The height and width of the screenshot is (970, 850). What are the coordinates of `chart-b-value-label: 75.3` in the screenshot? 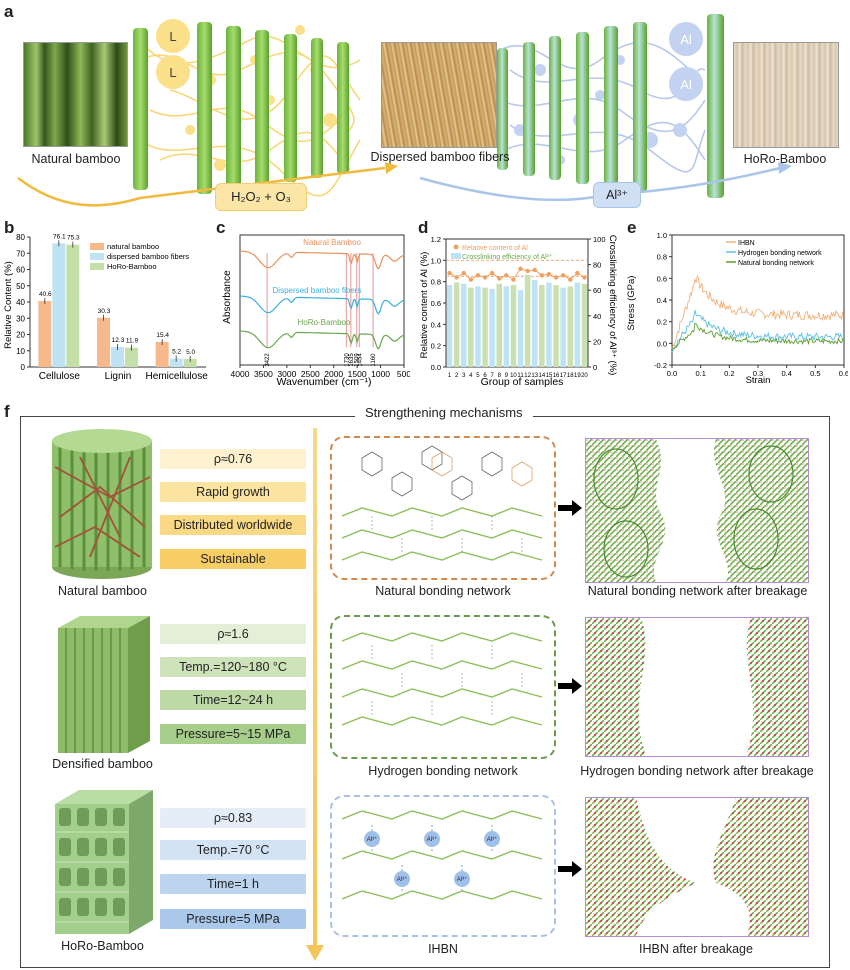 It's located at (73, 238).